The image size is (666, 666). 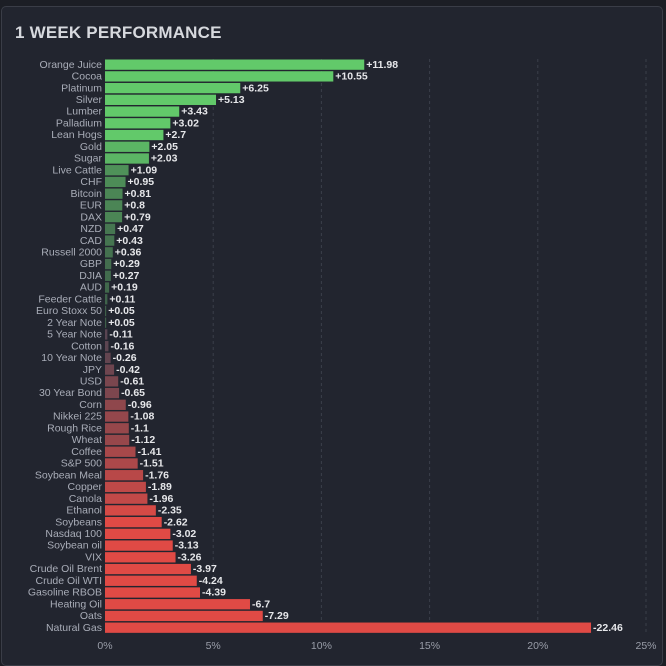 What do you see at coordinates (68, 475) in the screenshot?
I see `category-label: Soybean Meal` at bounding box center [68, 475].